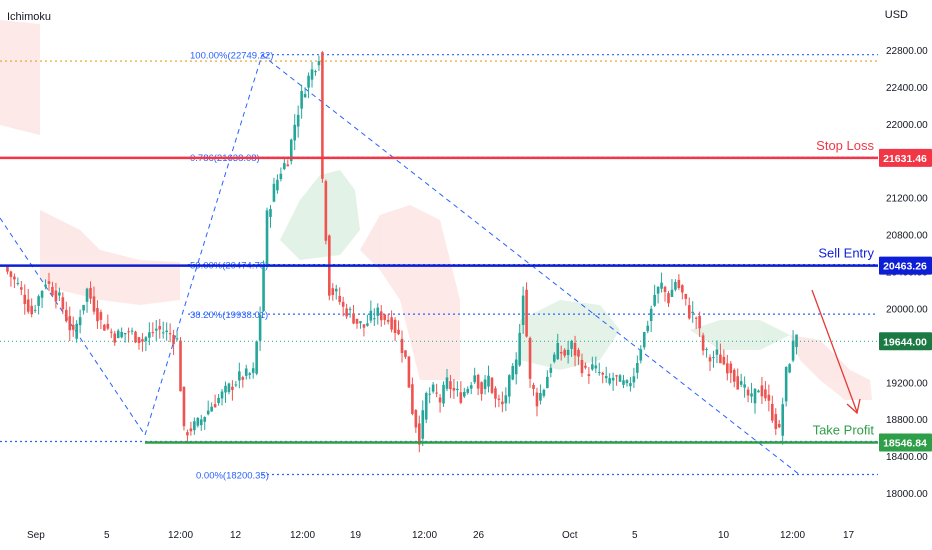 The image size is (932, 550). Describe the element at coordinates (203, 245) in the screenshot. I see `trend-line` at that location.